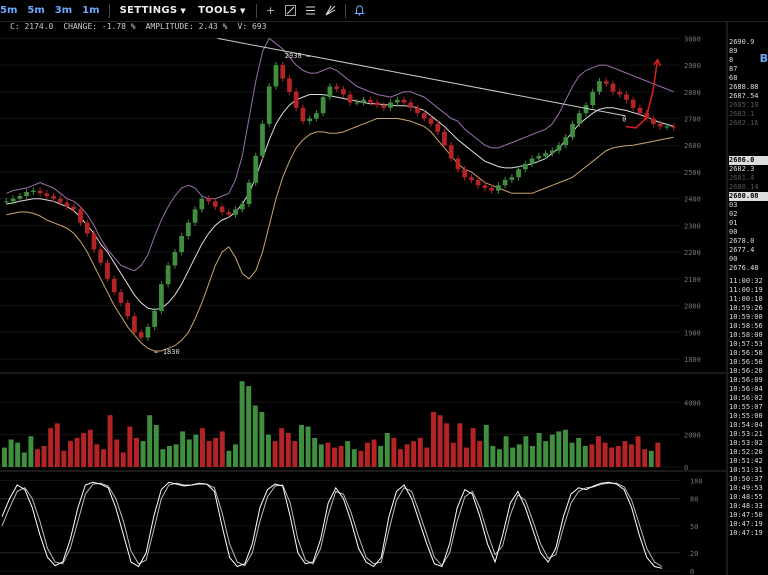  Describe the element at coordinates (222, 10) in the screenshot. I see `tools-menu: TOOLS ▼` at that location.